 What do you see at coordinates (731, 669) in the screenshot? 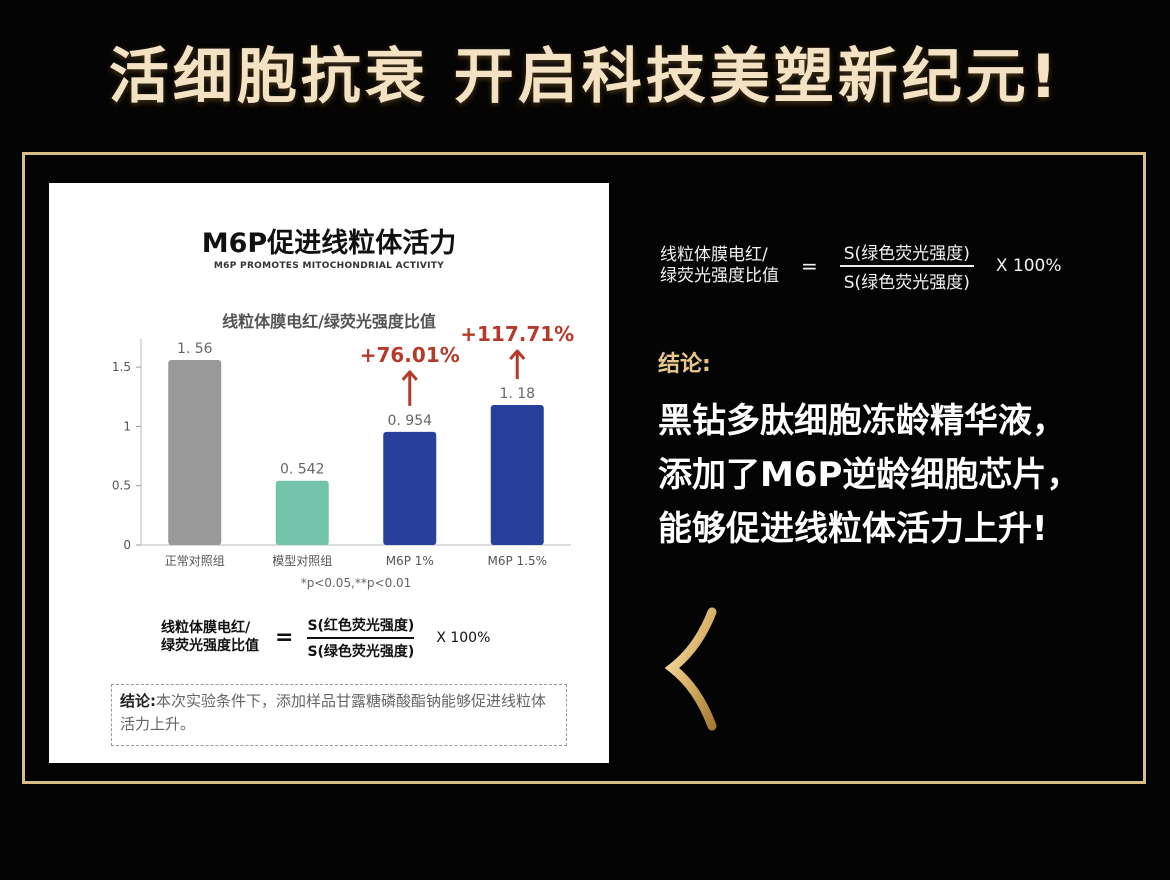
I see `left-arrow-icon` at bounding box center [731, 669].